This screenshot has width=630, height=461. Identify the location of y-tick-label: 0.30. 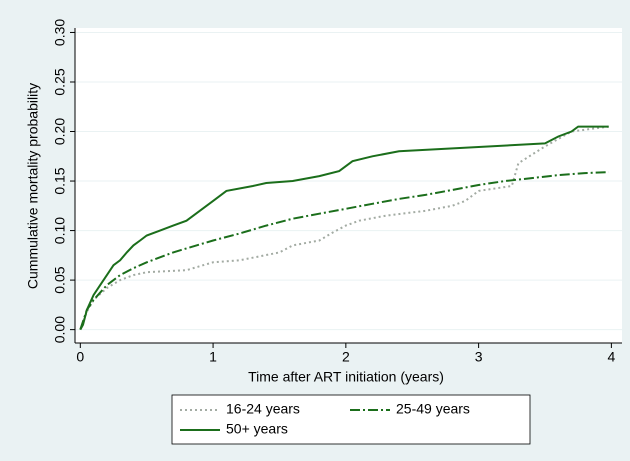
(60, 32).